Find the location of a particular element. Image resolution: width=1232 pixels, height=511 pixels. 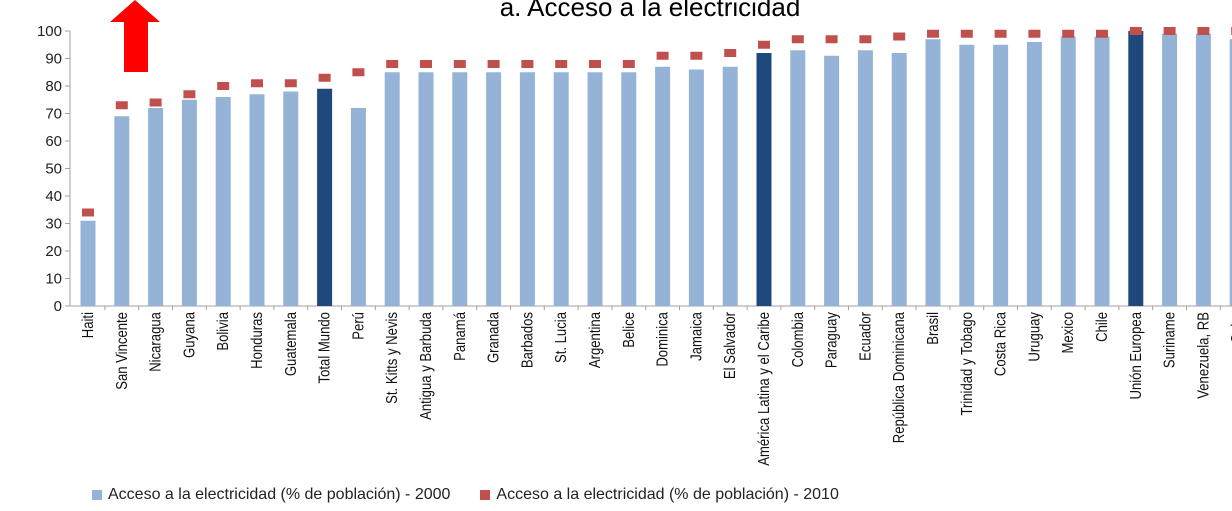

x-tick-label: Argentina is located at coordinates (595, 339).